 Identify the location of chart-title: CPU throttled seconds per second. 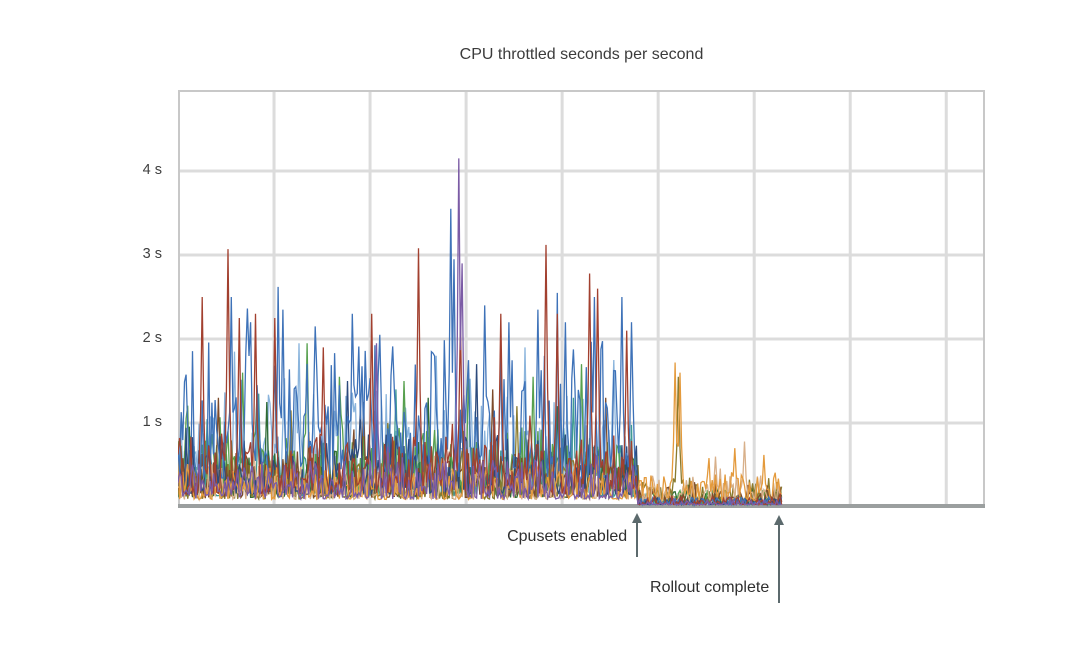
(581, 54).